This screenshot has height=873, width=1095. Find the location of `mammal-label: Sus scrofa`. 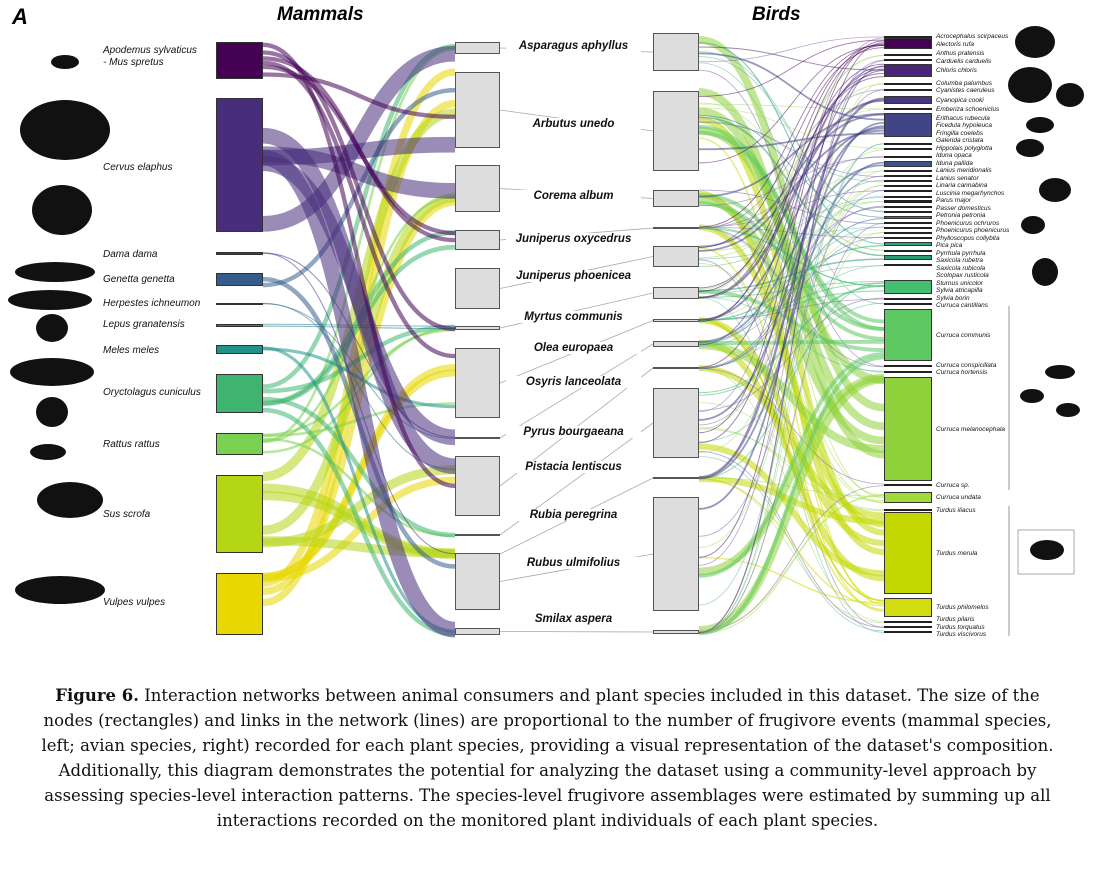

mammal-label: Sus scrofa is located at coordinates (127, 514).